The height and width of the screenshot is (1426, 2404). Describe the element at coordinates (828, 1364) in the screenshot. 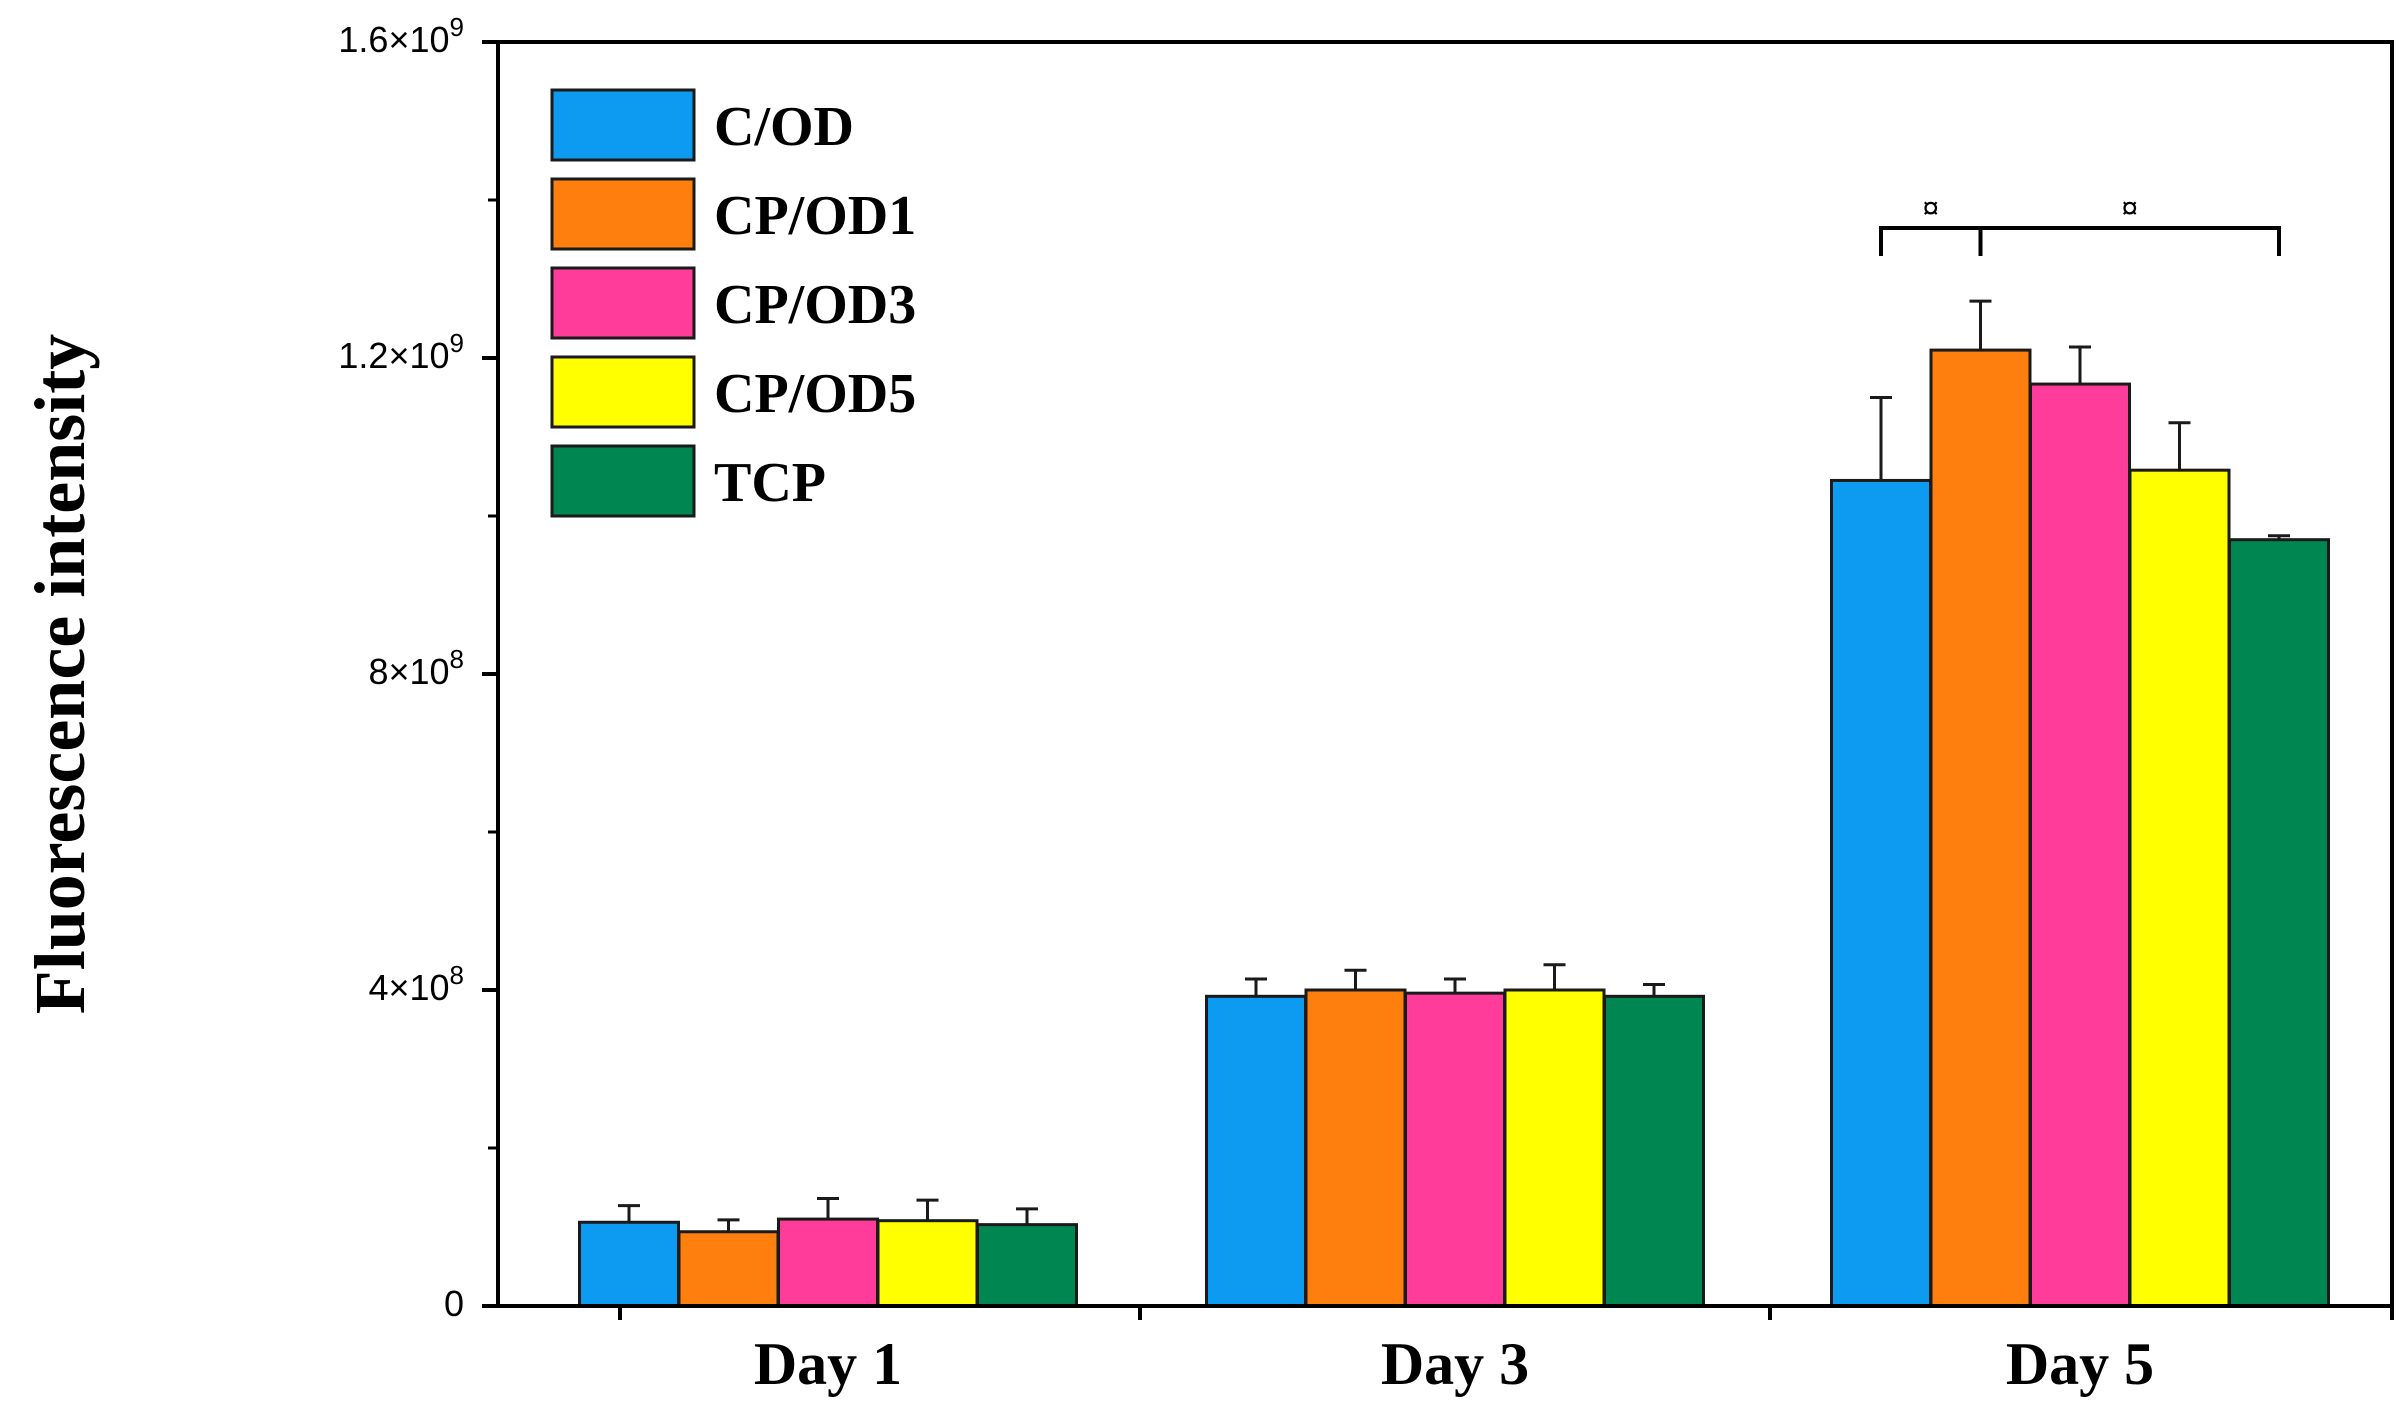

I see `x-category-label: Day 1` at that location.